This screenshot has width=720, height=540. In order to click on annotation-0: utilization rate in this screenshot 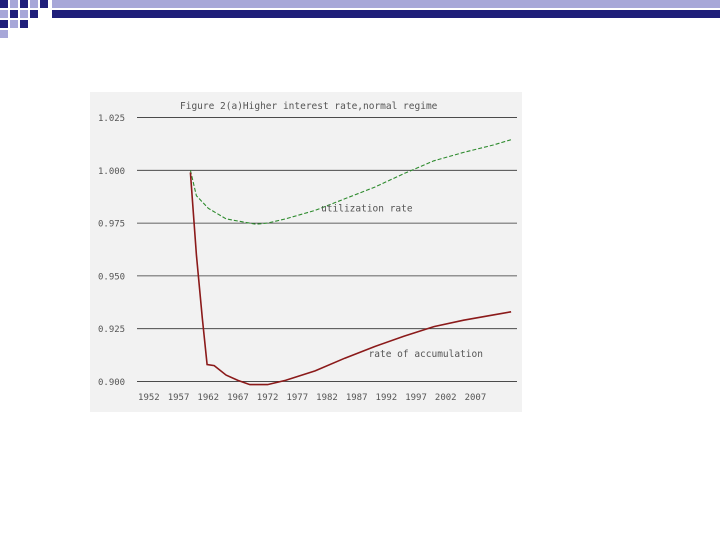, I will do `click(367, 209)`.